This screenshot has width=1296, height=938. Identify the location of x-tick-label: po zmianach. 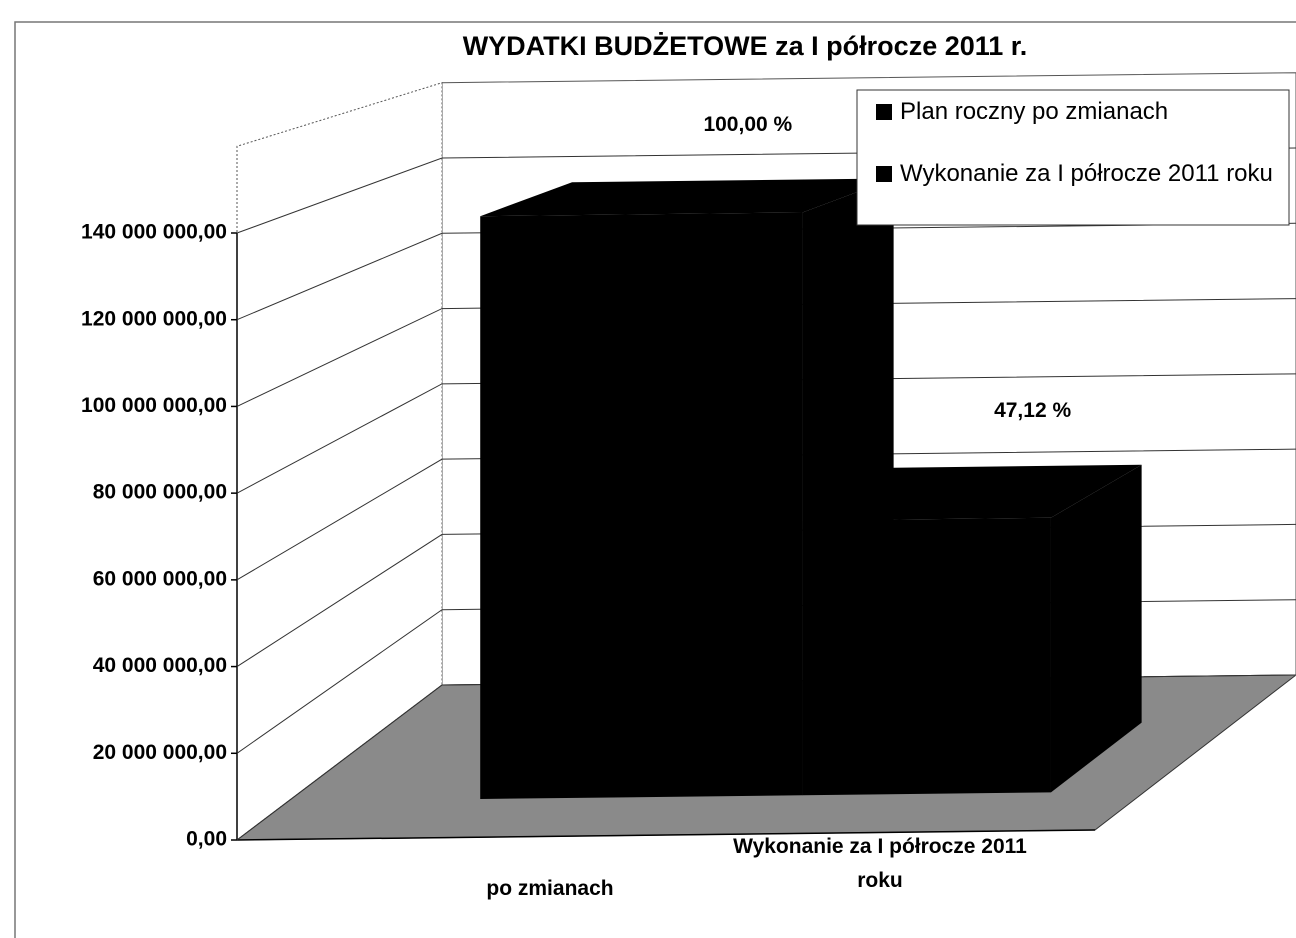
(550, 888).